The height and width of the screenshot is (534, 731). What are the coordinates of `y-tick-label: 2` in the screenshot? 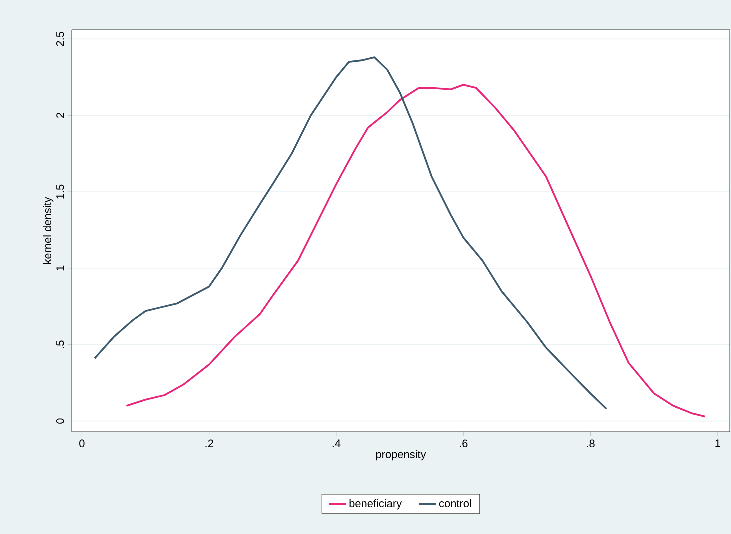 It's located at (60, 115).